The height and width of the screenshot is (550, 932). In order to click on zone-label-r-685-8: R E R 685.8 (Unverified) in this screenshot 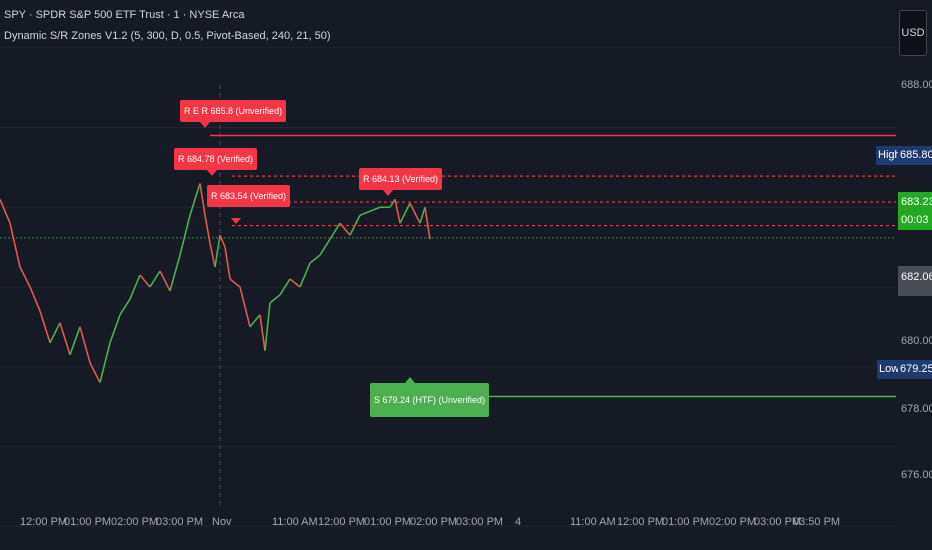, I will do `click(233, 111)`.